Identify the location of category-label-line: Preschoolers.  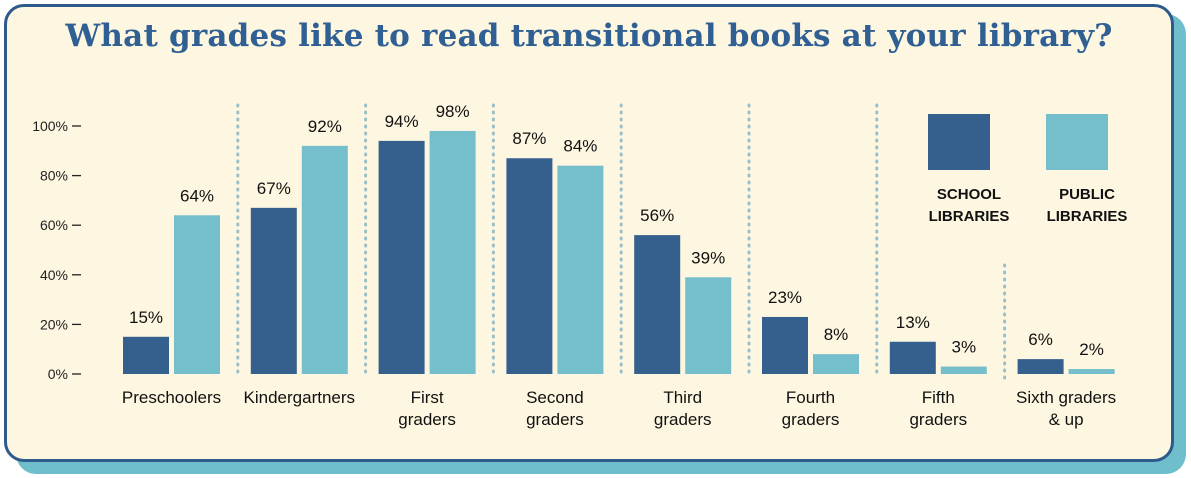
(171, 397).